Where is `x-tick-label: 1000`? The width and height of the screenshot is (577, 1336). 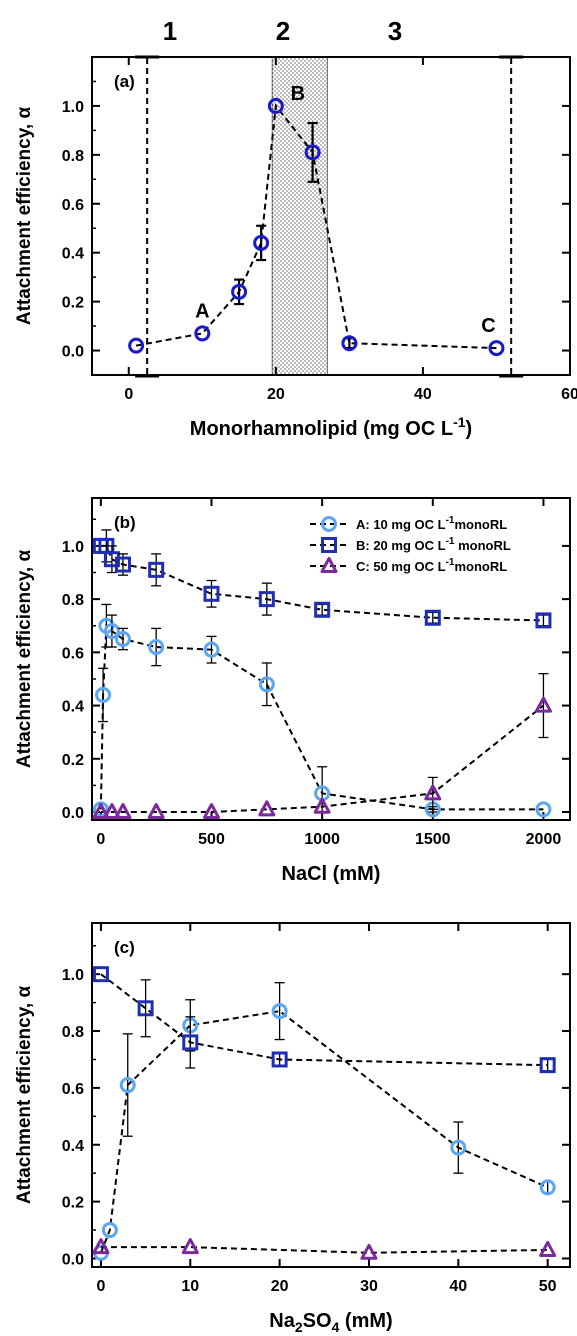
x-tick-label: 1000 is located at coordinates (322, 839).